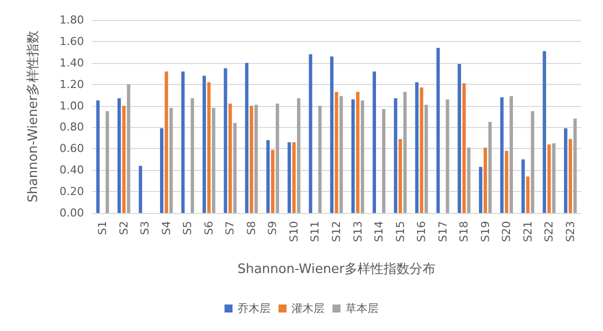 The image size is (603, 331). Describe the element at coordinates (166, 228) in the screenshot. I see `x-tick-label: S4` at that location.